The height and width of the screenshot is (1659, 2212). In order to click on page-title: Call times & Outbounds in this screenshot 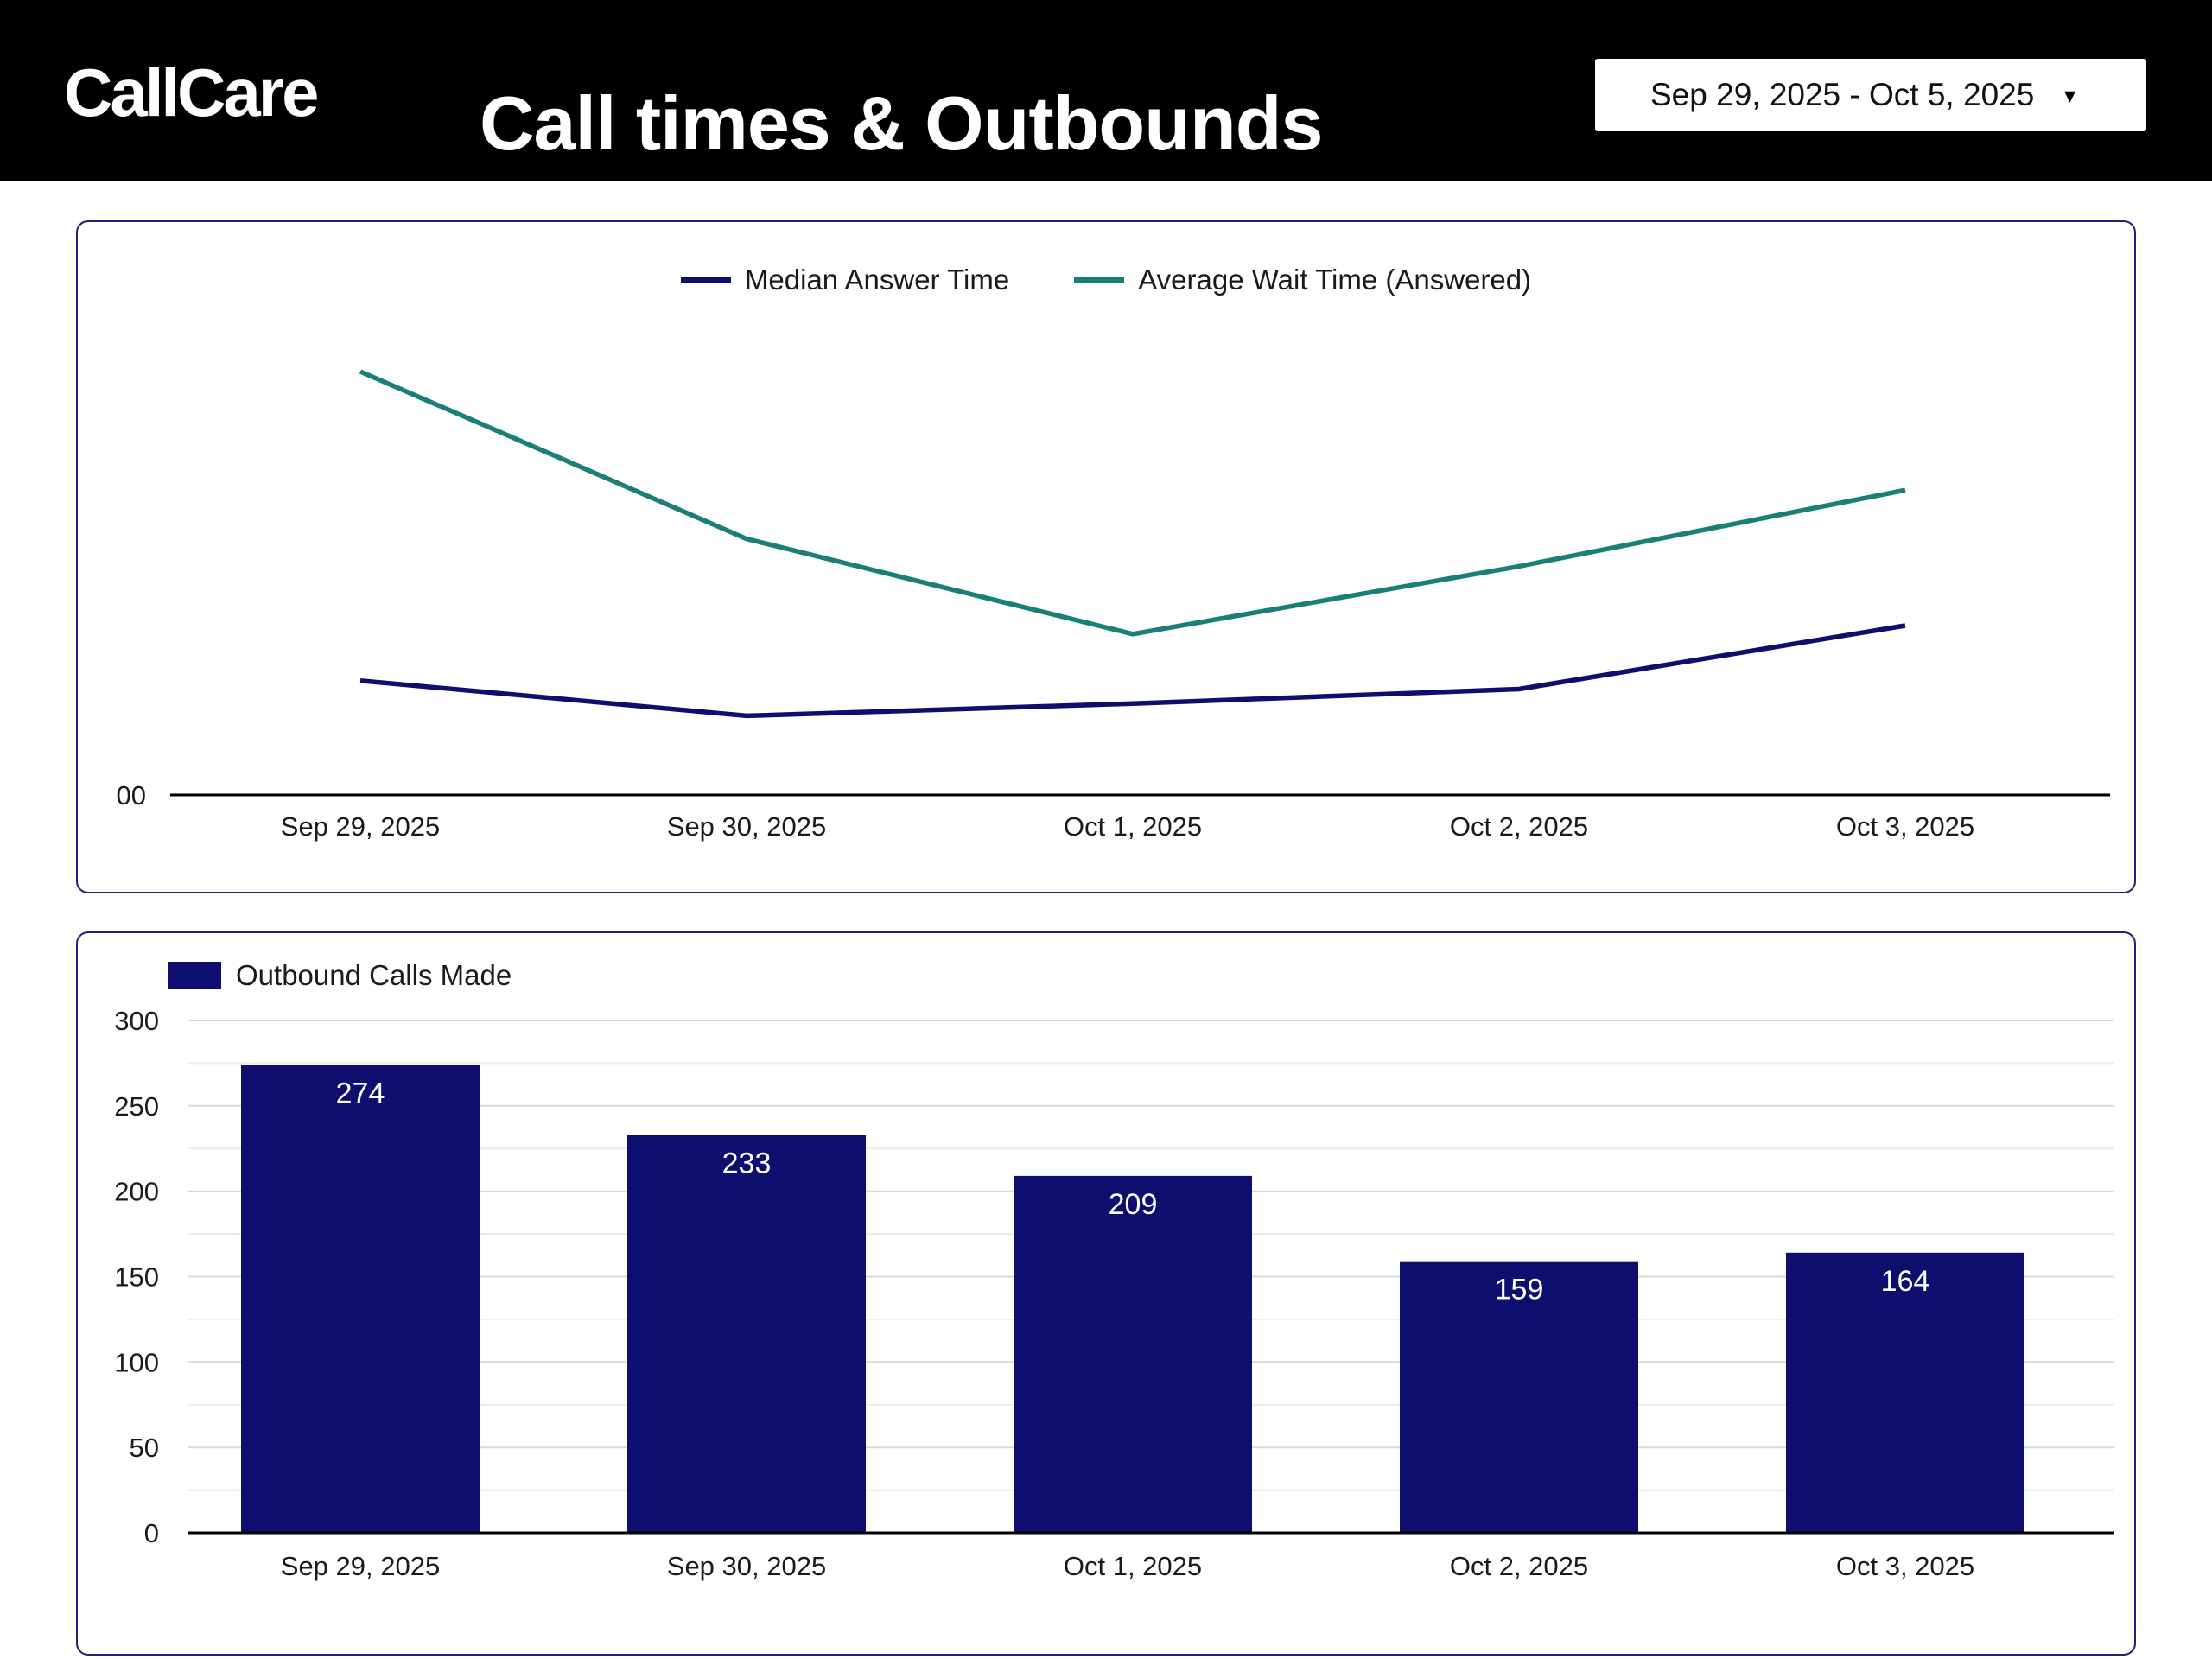, I will do `click(901, 123)`.